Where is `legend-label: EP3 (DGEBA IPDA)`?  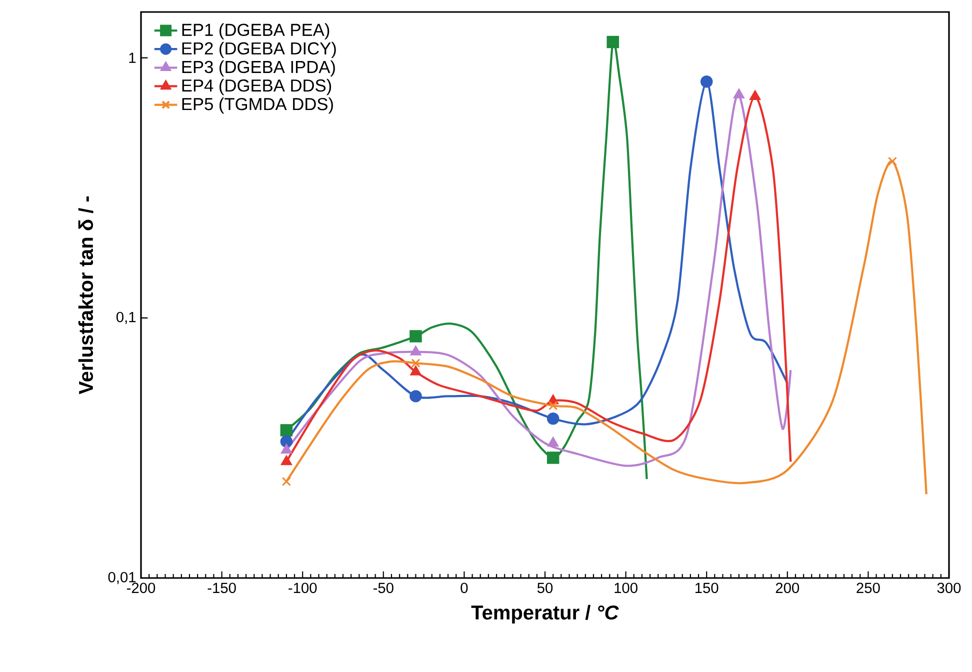
legend-label: EP3 (DGEBA IPDA) is located at coordinates (258, 68).